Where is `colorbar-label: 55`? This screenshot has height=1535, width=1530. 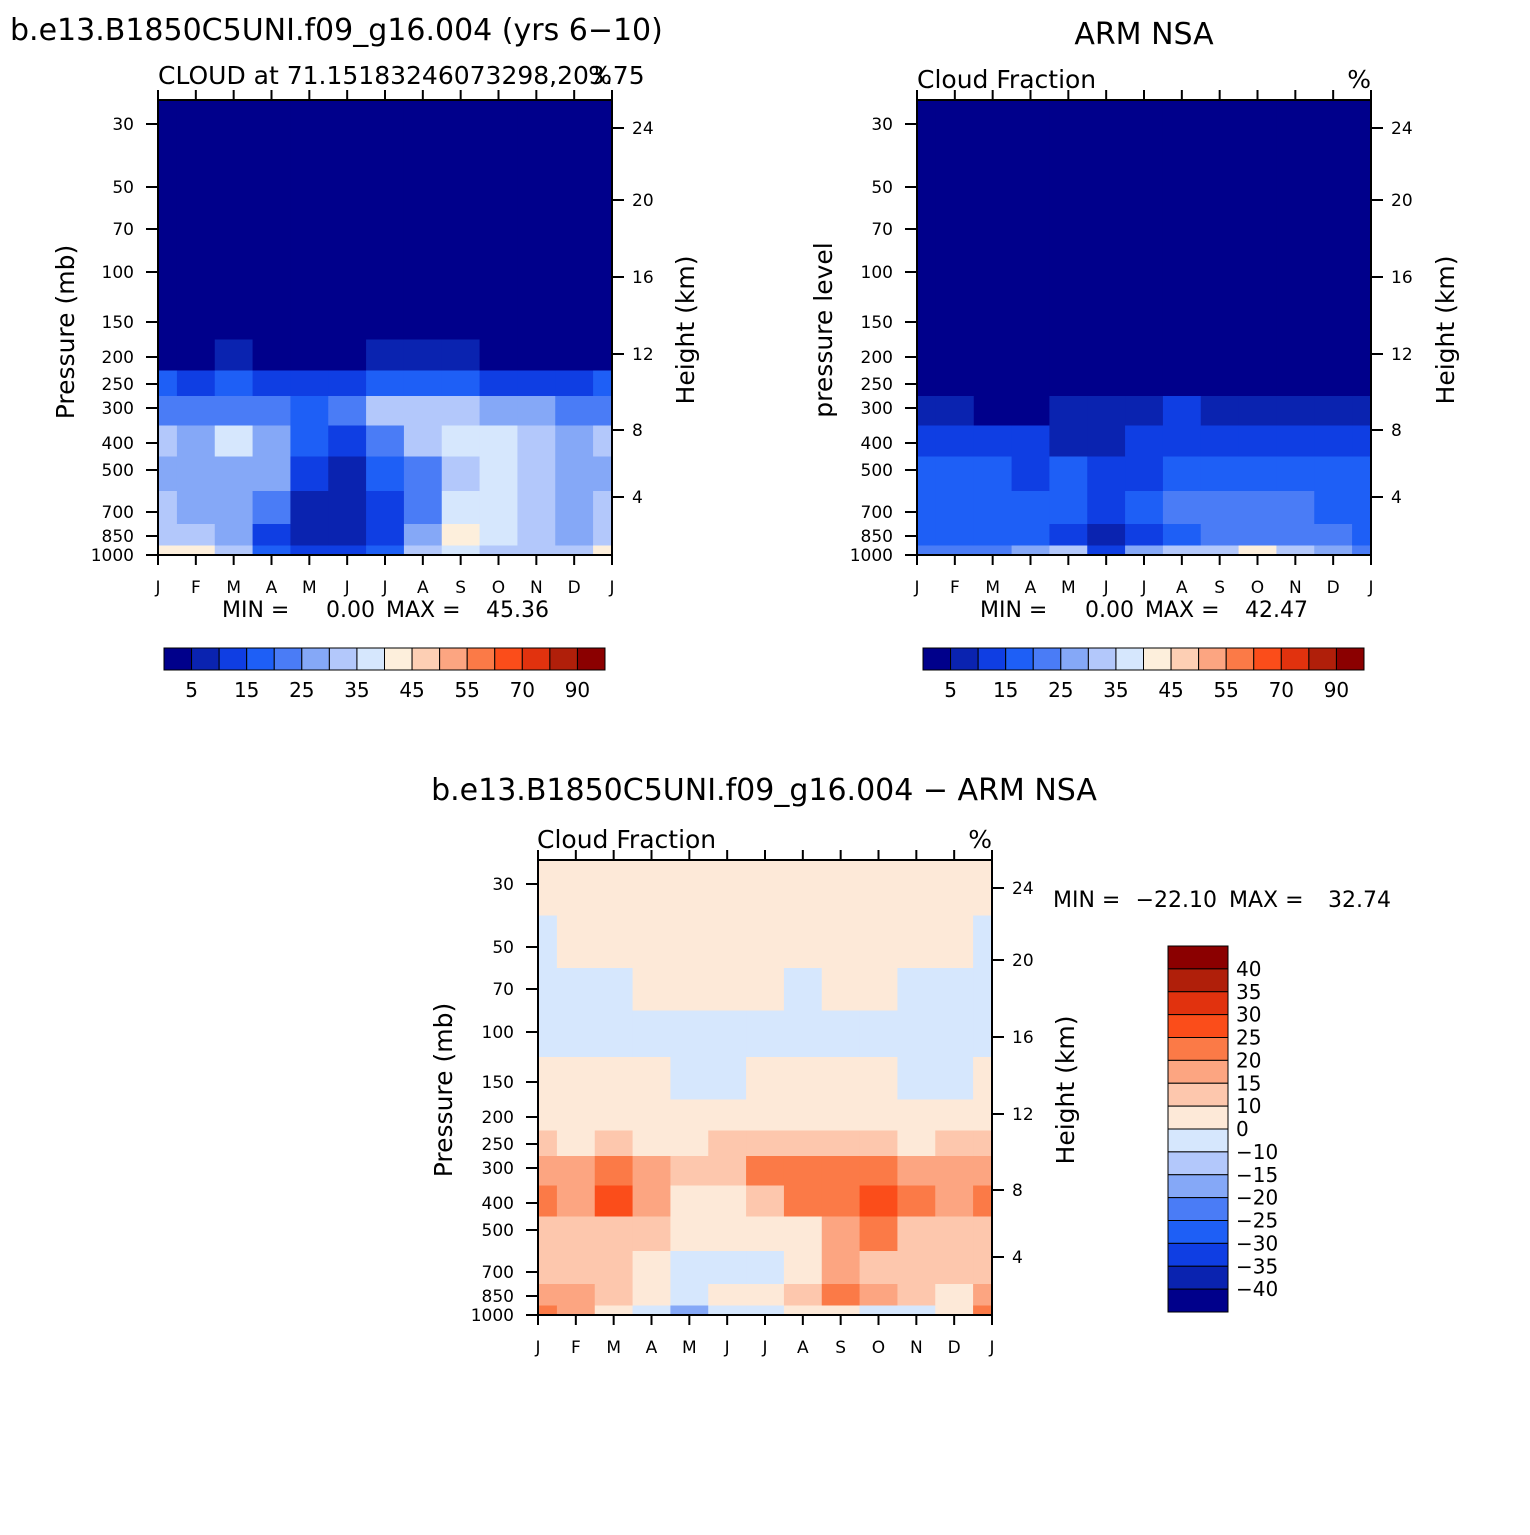 colorbar-label: 55 is located at coordinates (466, 690).